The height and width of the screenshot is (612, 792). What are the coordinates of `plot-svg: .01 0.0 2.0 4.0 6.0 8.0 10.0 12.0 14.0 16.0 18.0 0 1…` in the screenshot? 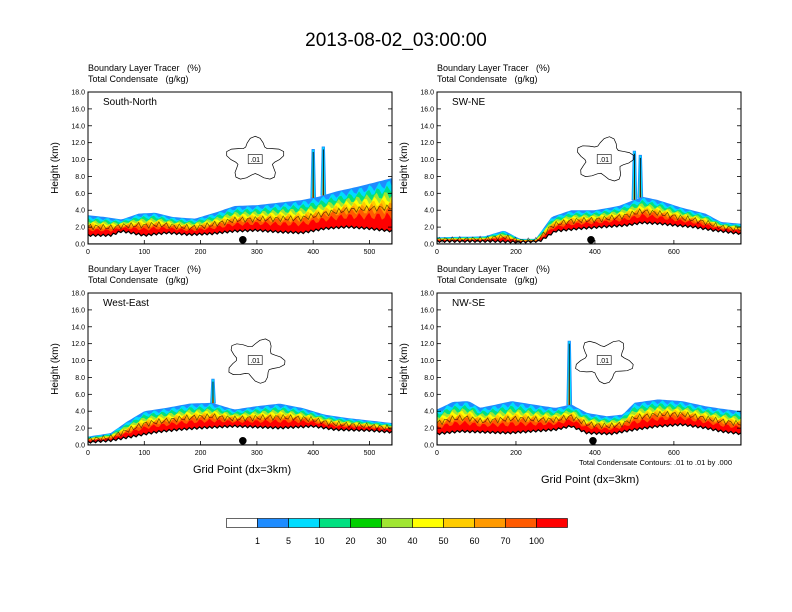 It's located at (221, 374).